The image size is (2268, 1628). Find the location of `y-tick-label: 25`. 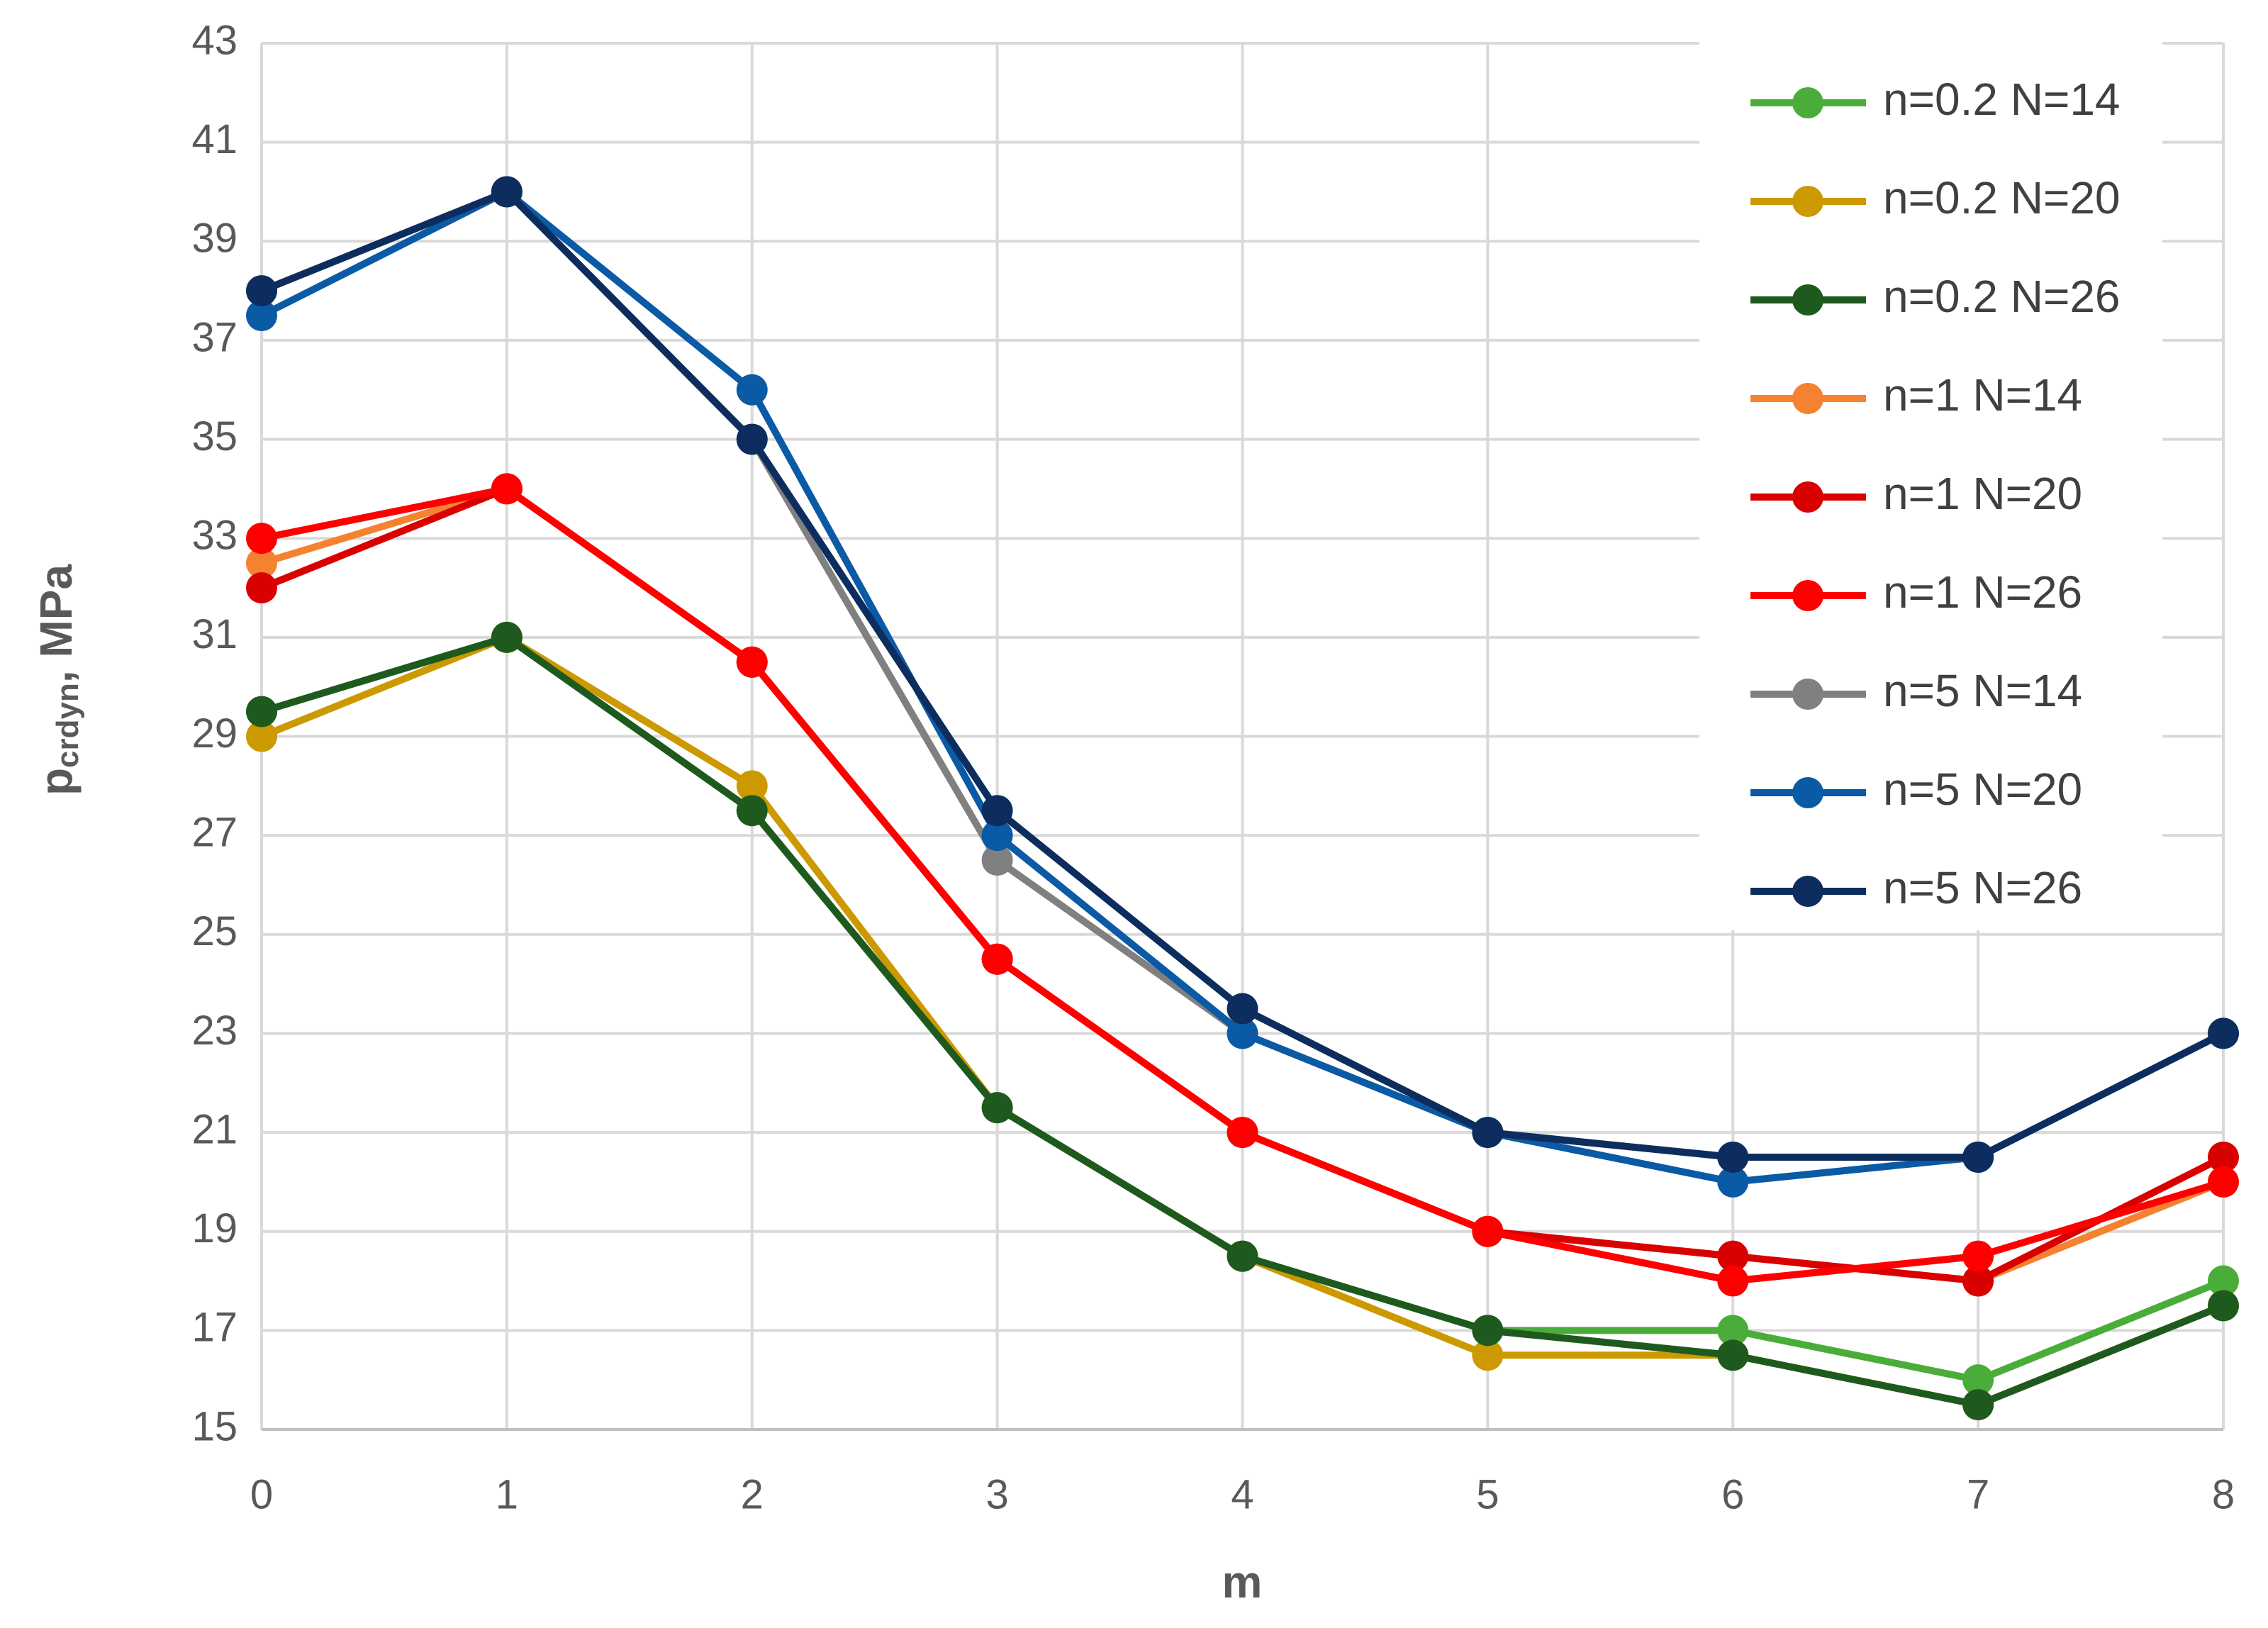

y-tick-label: 25 is located at coordinates (214, 931).